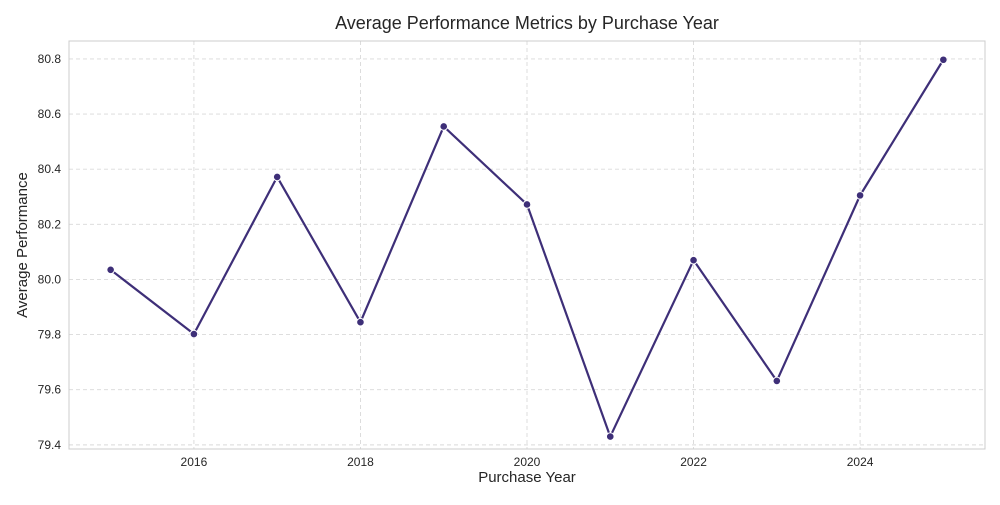 The height and width of the screenshot is (505, 1000). Describe the element at coordinates (50, 445) in the screenshot. I see `y-tick-label: 79.4` at that location.